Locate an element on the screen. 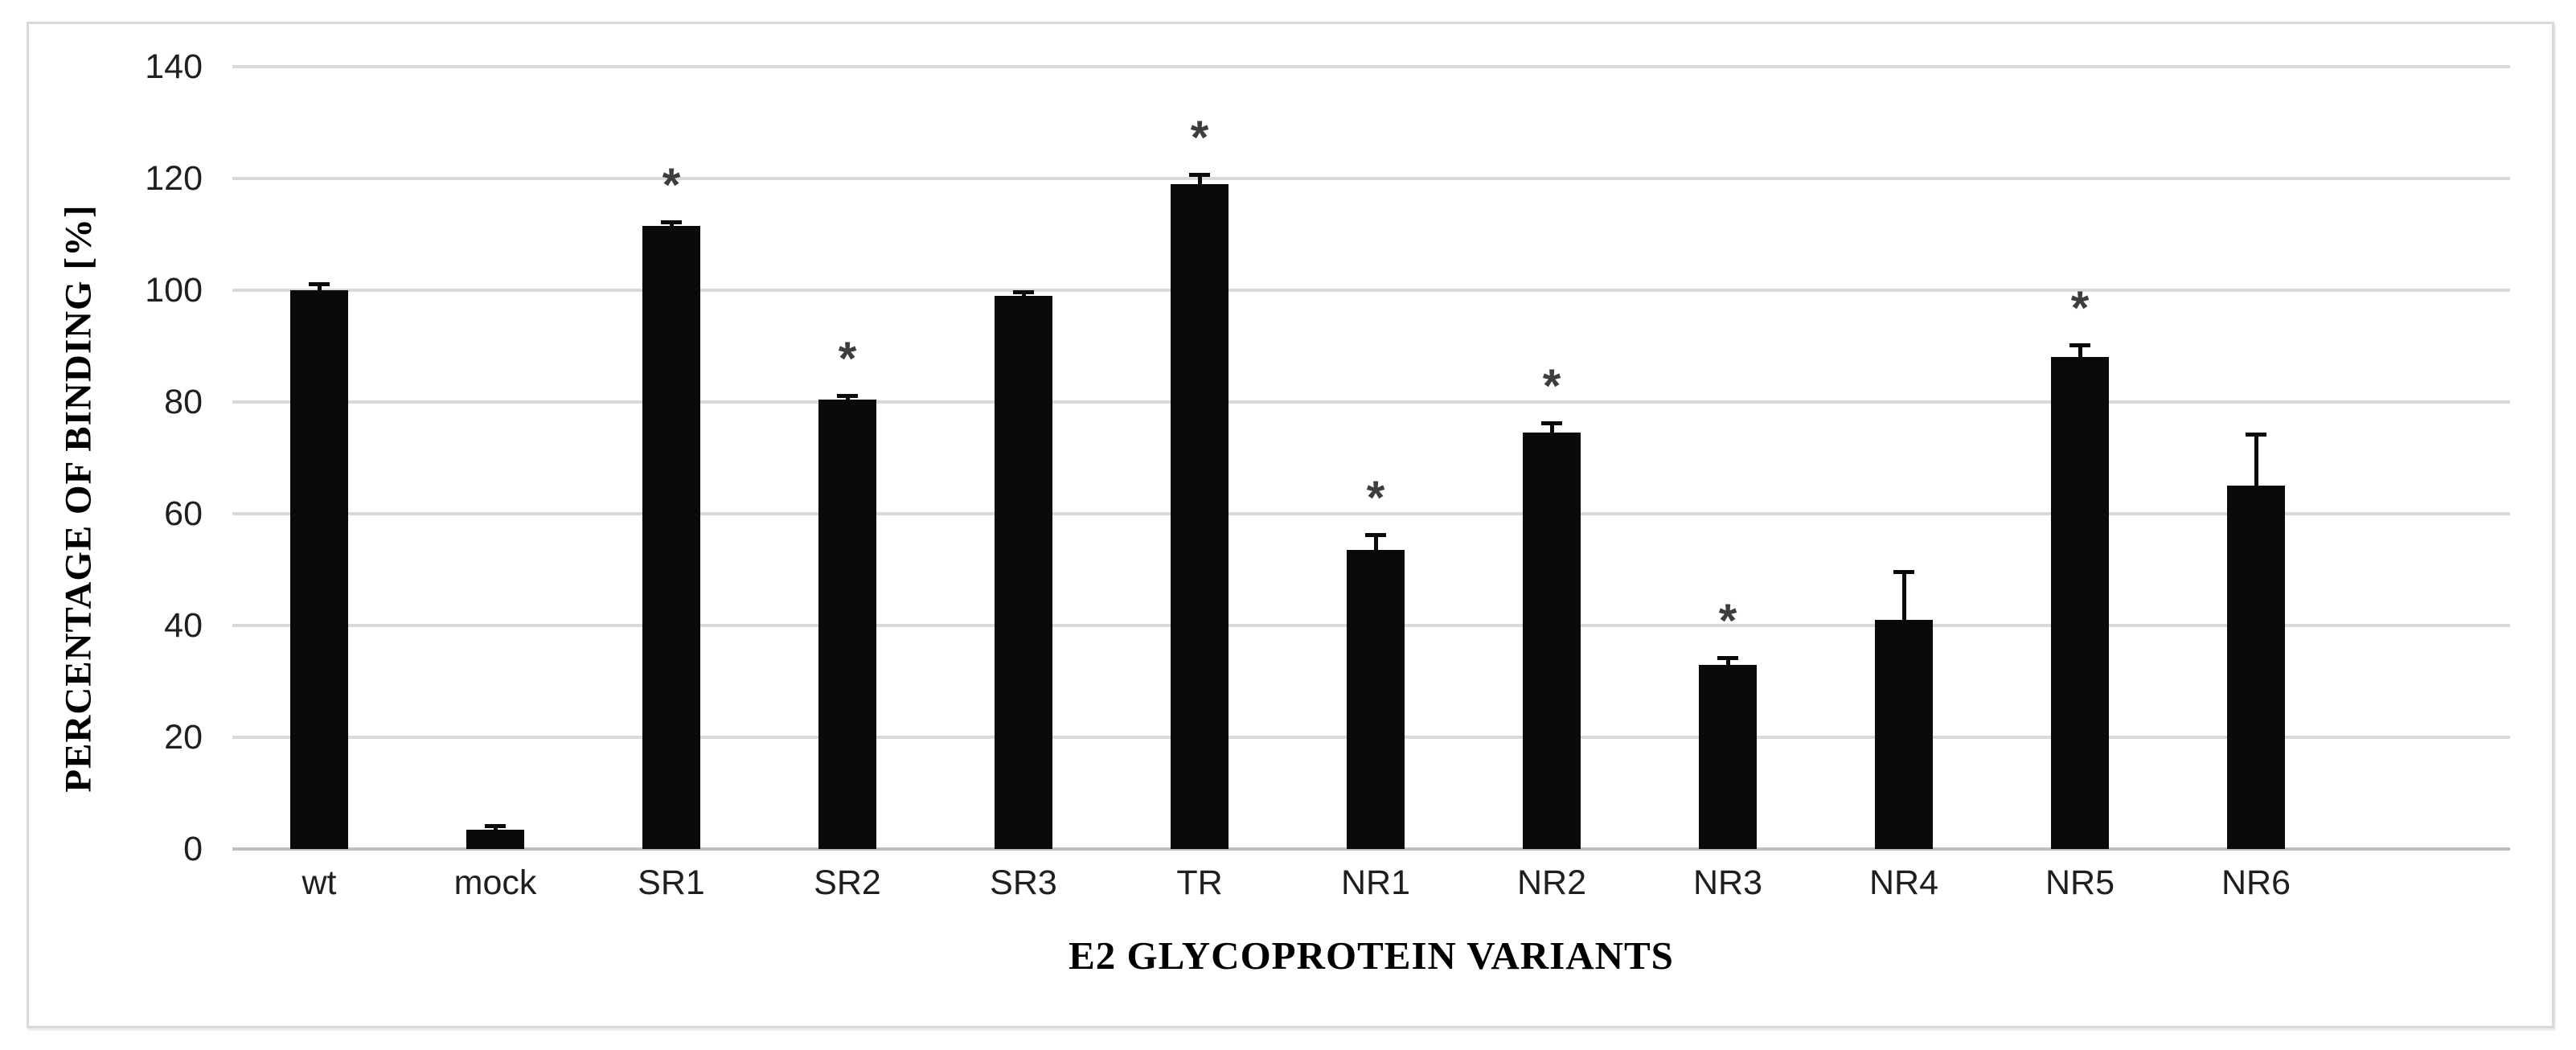 The width and height of the screenshot is (2576, 1050). category-label-NR2: NR2 is located at coordinates (1551, 883).